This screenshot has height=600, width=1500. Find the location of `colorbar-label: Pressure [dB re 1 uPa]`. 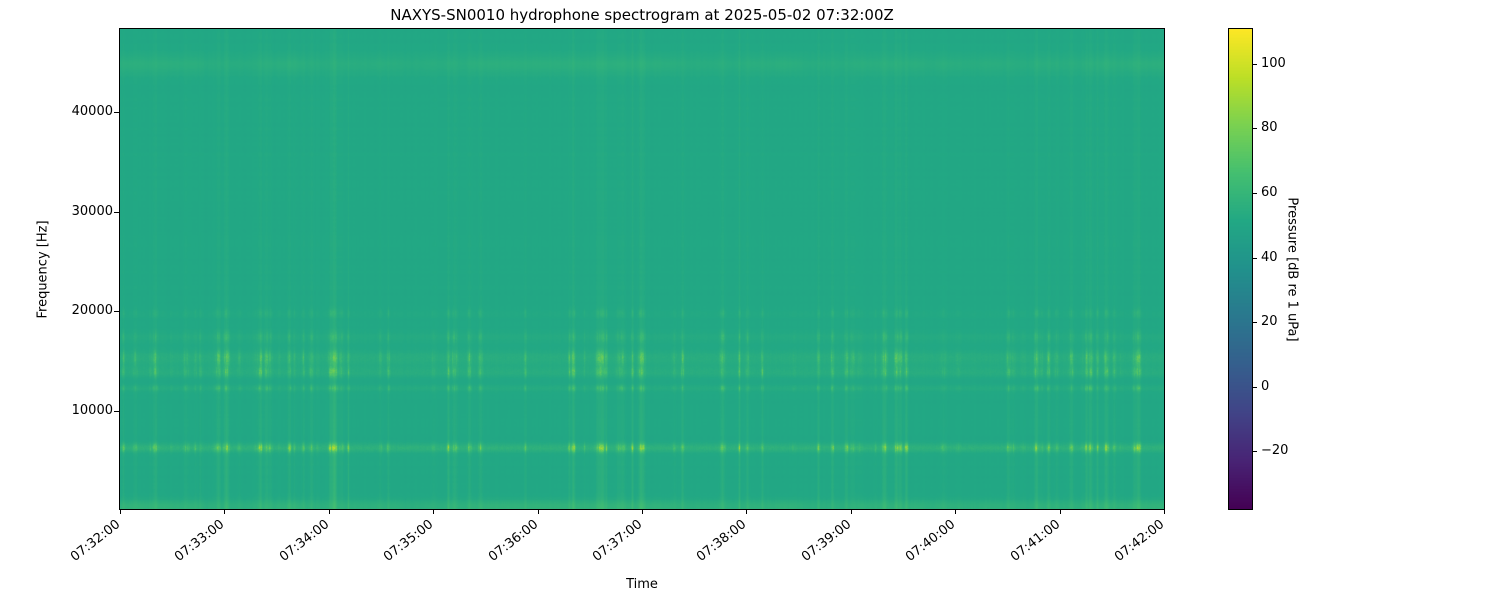

colorbar-label: Pressure [dB re 1 uPa] is located at coordinates (1292, 269).